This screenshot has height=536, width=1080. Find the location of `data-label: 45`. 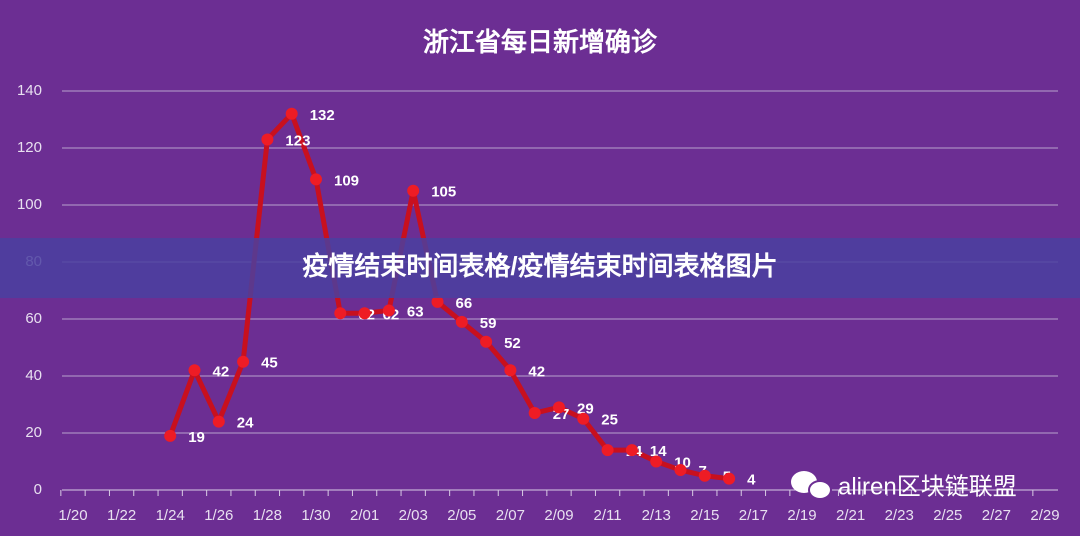

data-label: 45 is located at coordinates (269, 363).